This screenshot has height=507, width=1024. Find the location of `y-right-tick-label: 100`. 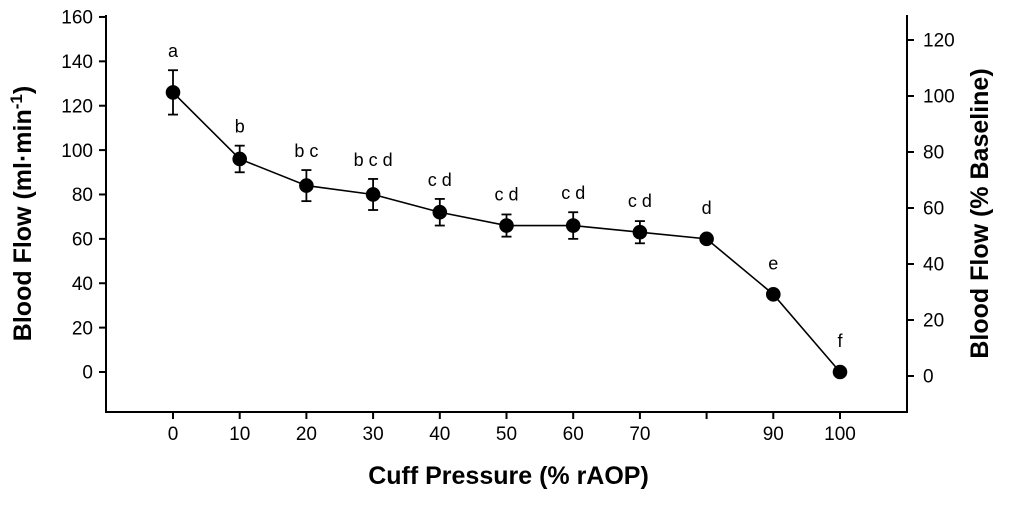

y-right-tick-label: 100 is located at coordinates (939, 97).